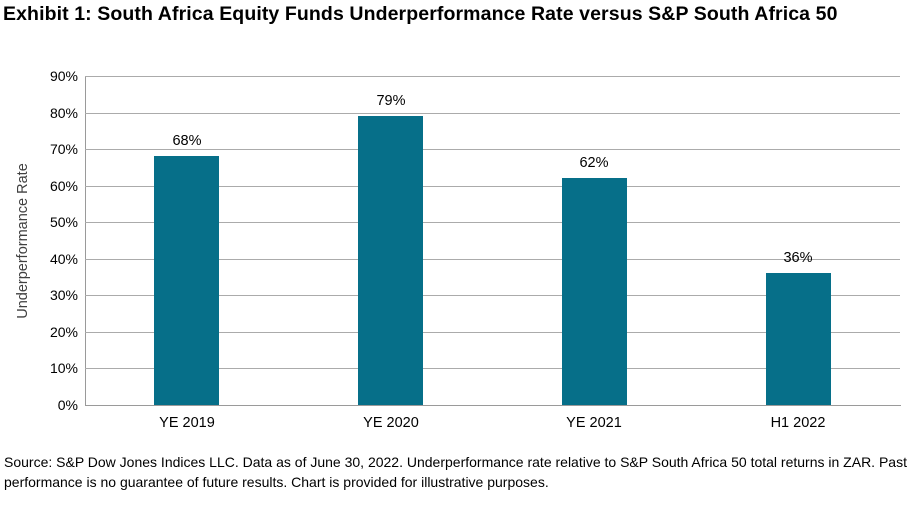  I want to click on x-category-label: YE 2019, so click(187, 423).